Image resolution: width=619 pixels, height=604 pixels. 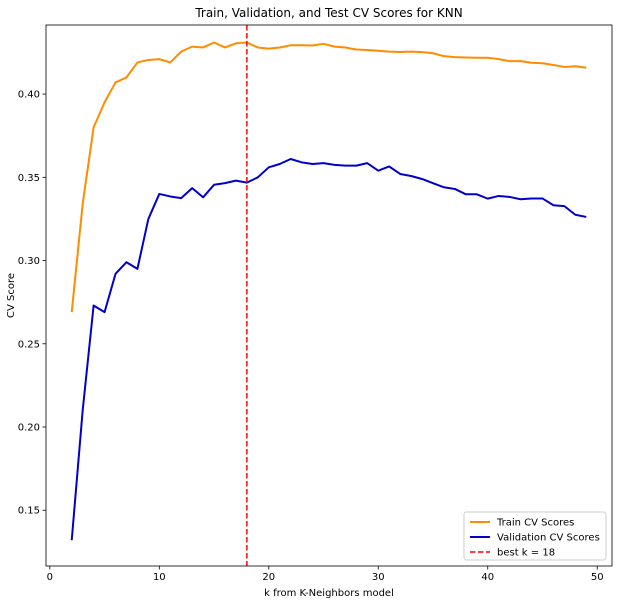 What do you see at coordinates (268, 577) in the screenshot?
I see `x-tick-label: 20` at bounding box center [268, 577].